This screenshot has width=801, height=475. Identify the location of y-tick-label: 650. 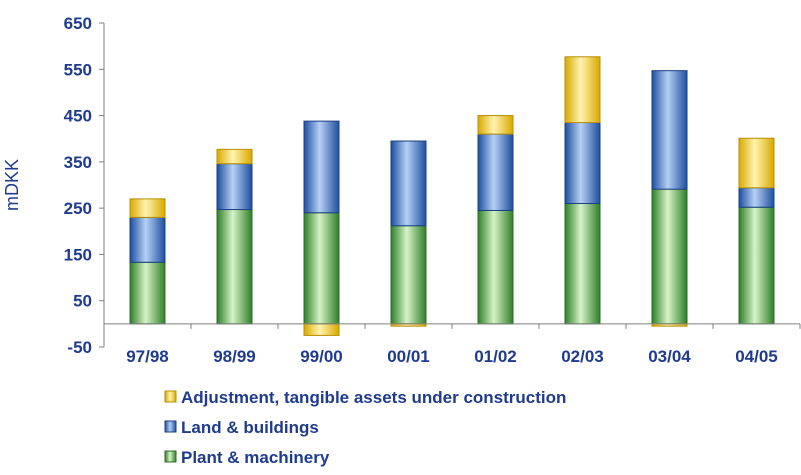
(78, 23).